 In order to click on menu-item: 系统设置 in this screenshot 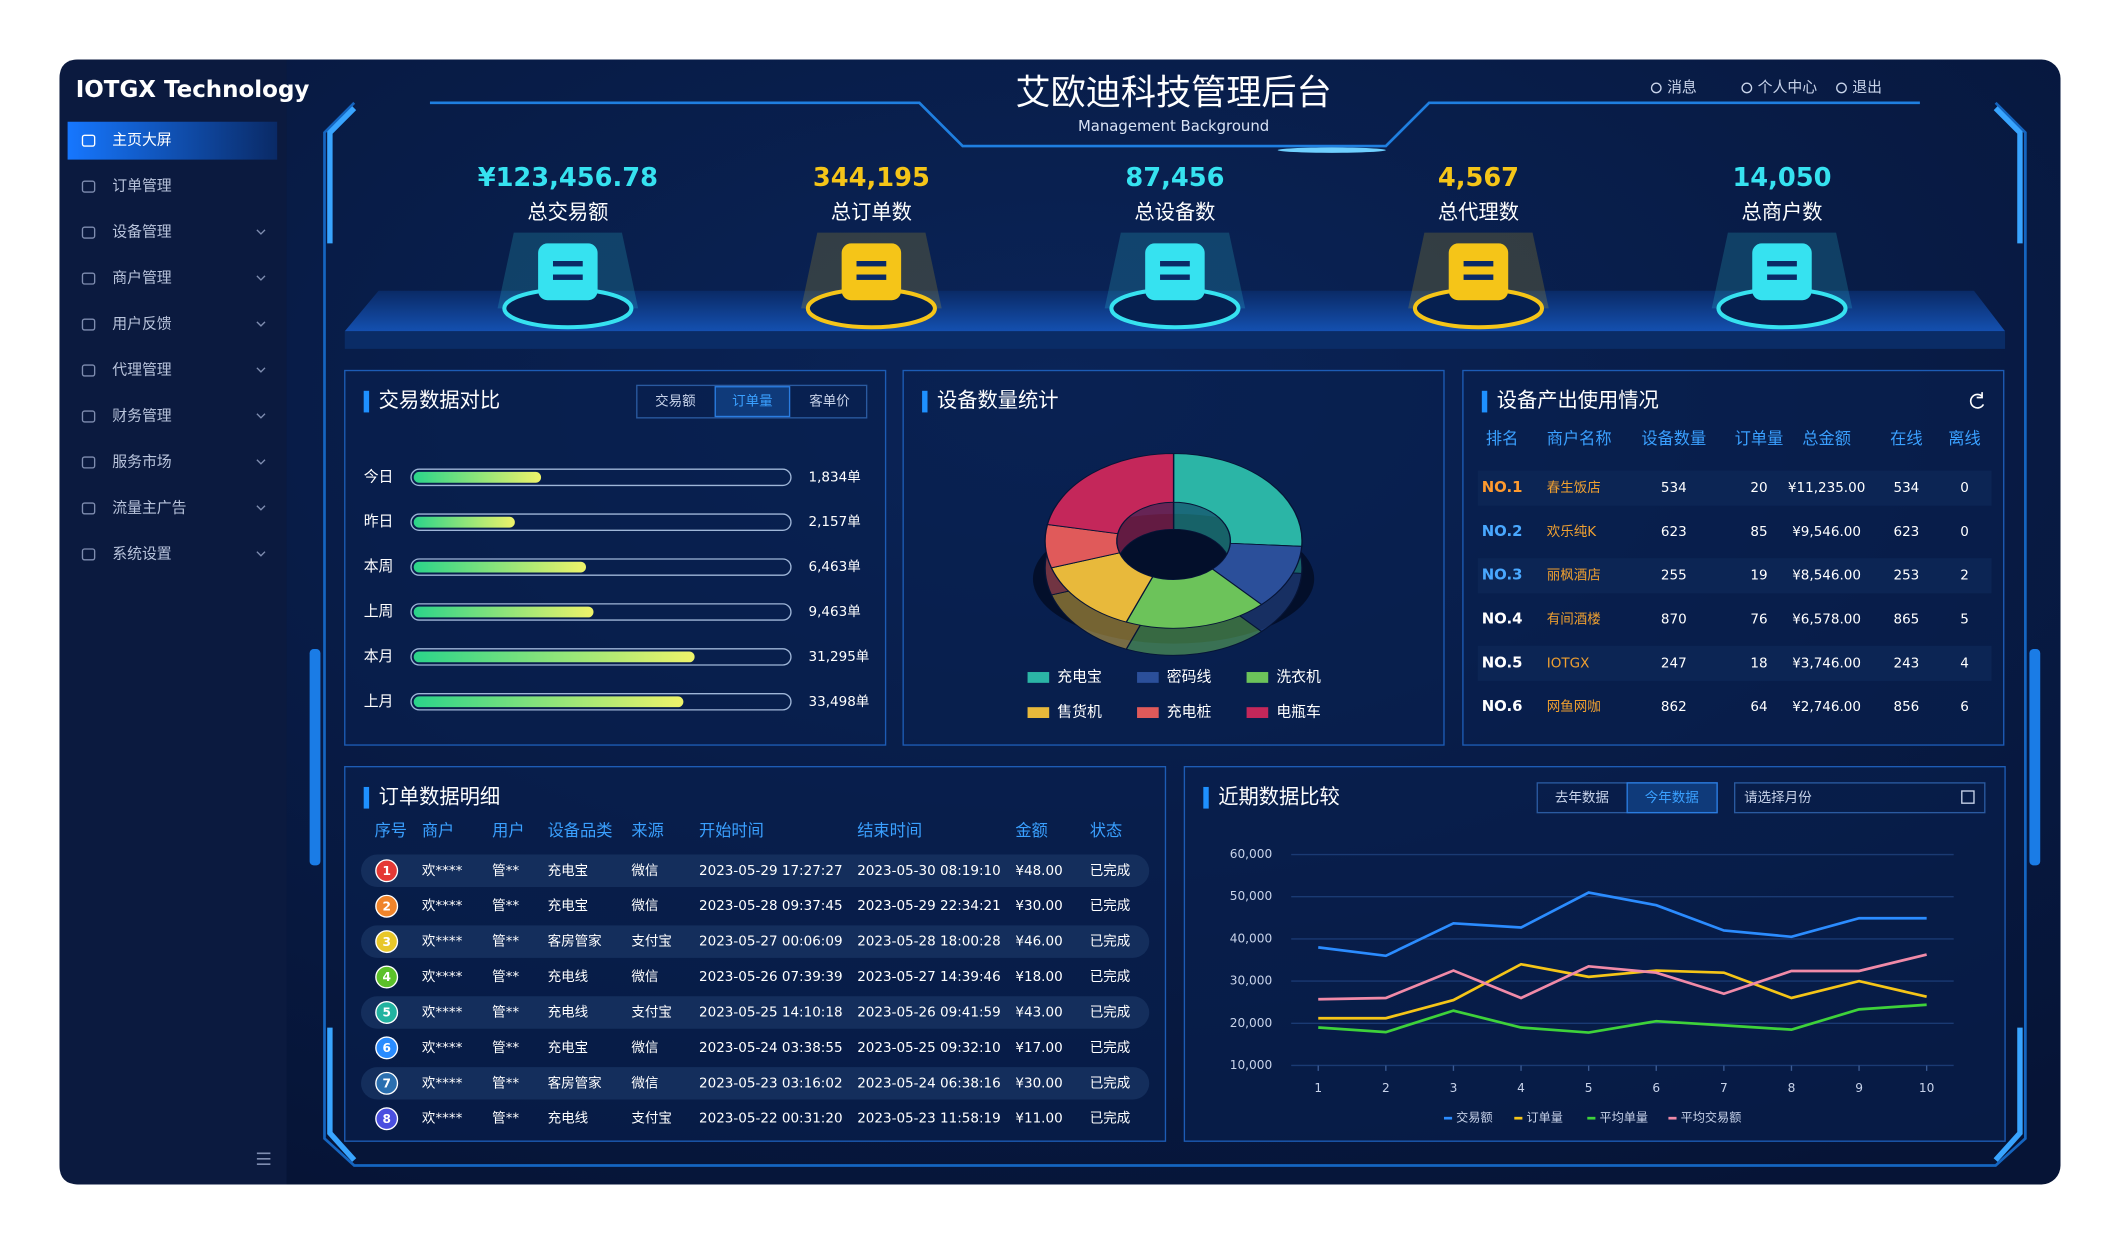, I will do `click(142, 553)`.